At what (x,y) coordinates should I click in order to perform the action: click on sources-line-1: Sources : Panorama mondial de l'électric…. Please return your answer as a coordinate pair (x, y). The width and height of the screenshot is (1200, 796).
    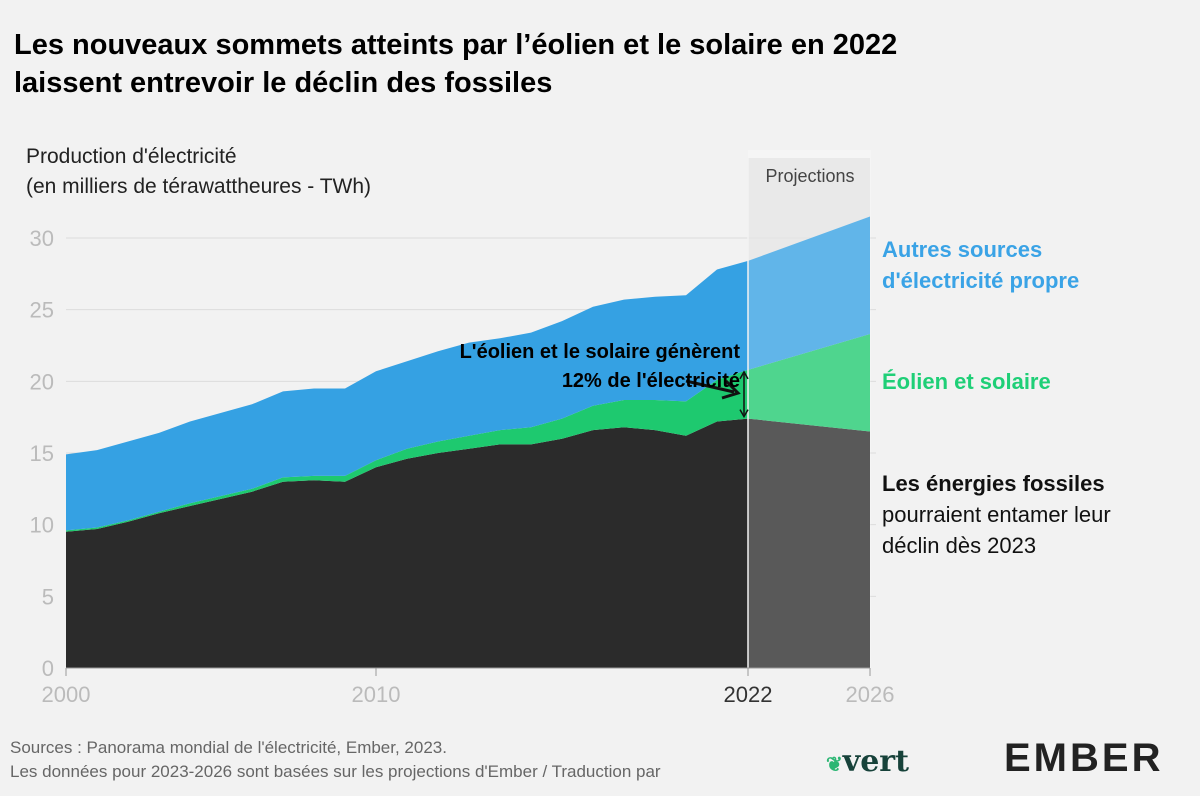
    Looking at the image, I should click on (228, 747).